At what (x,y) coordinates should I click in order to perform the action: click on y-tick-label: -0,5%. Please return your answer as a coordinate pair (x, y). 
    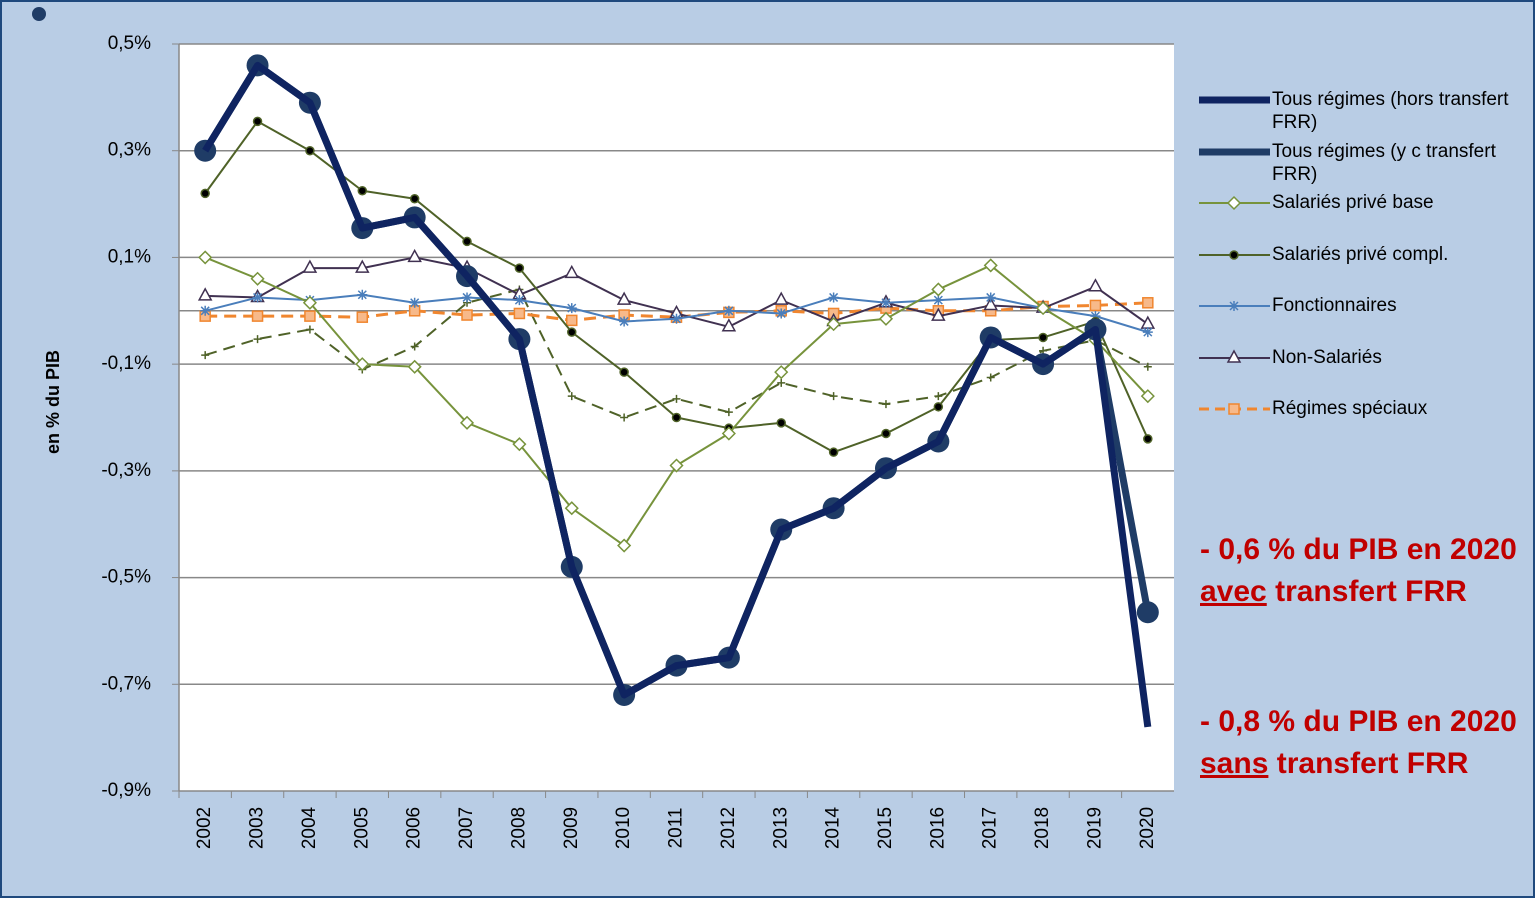
    Looking at the image, I should click on (126, 577).